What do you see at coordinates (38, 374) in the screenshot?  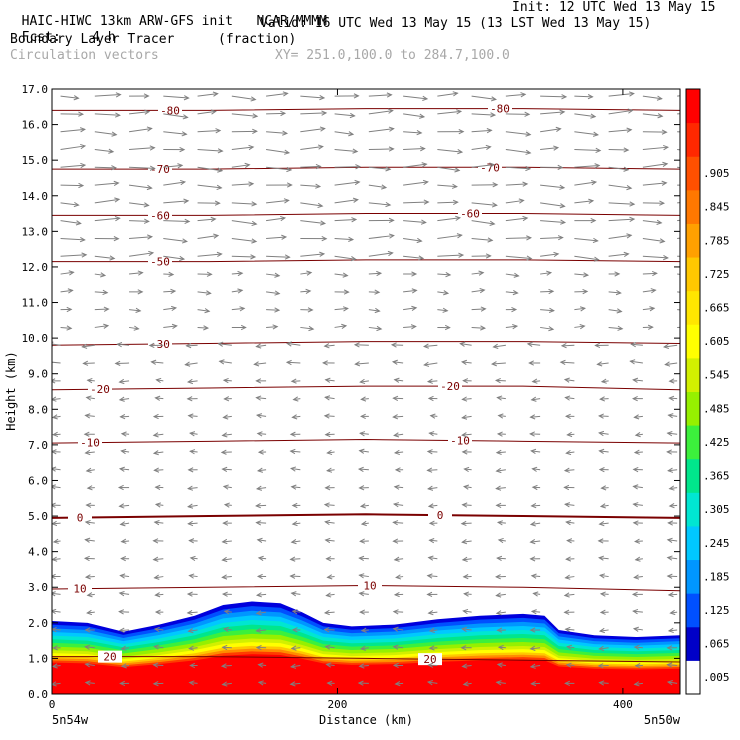 I see `y-tick-label: 9.0` at bounding box center [38, 374].